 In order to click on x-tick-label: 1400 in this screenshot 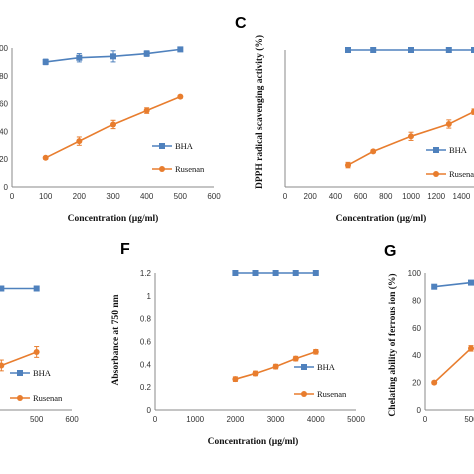, I will do `click(462, 196)`.